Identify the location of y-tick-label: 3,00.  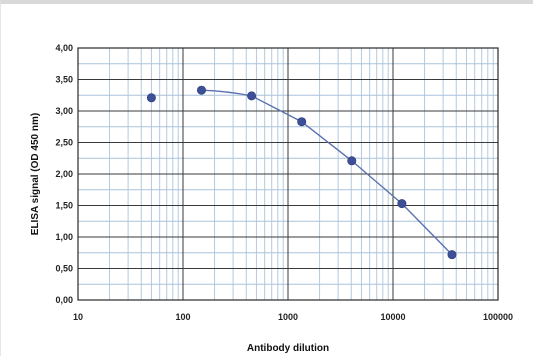
(64, 111).